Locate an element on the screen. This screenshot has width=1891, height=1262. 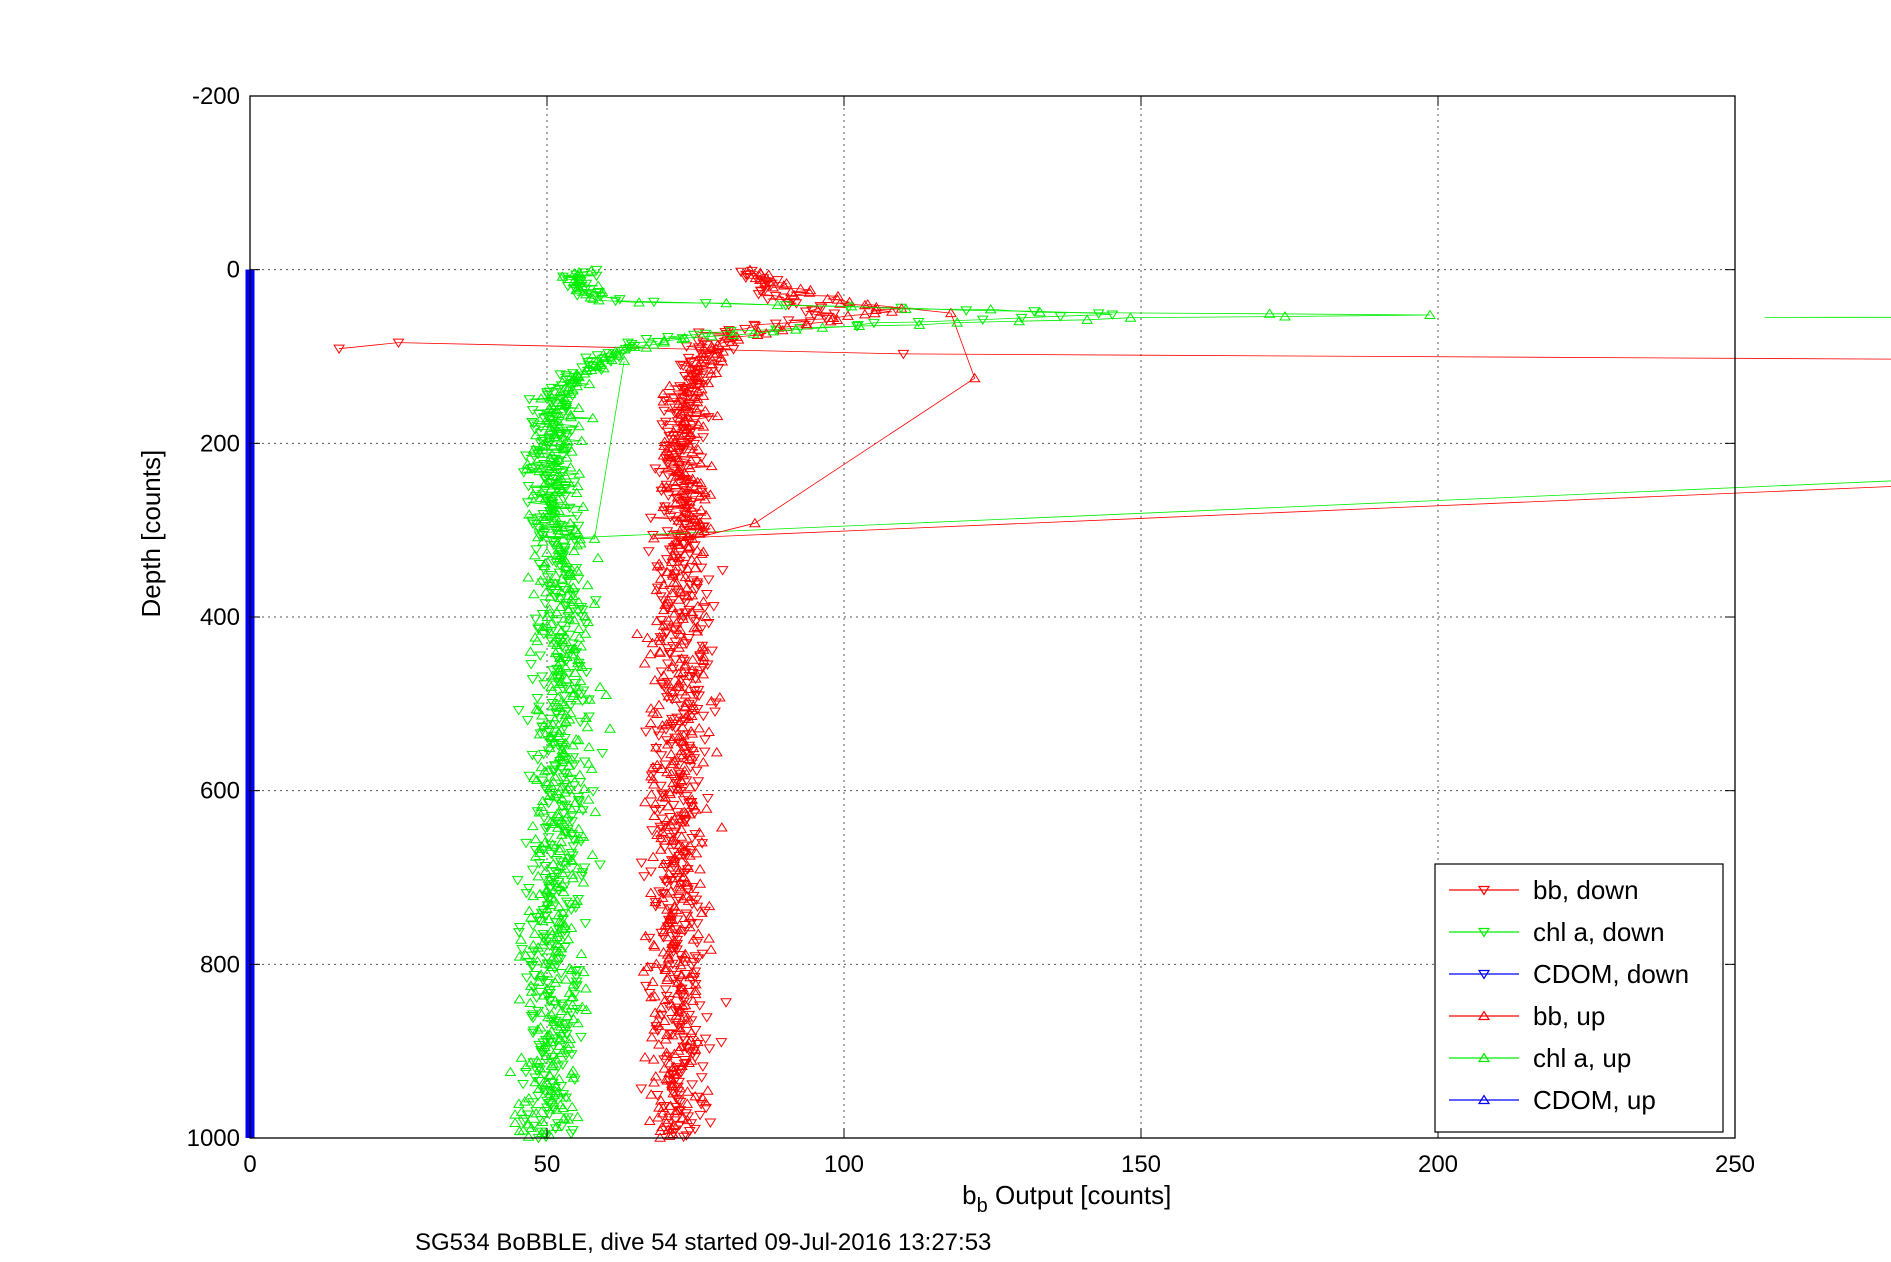
x-axis-label: bb Output [counts] is located at coordinates (1066, 1198).